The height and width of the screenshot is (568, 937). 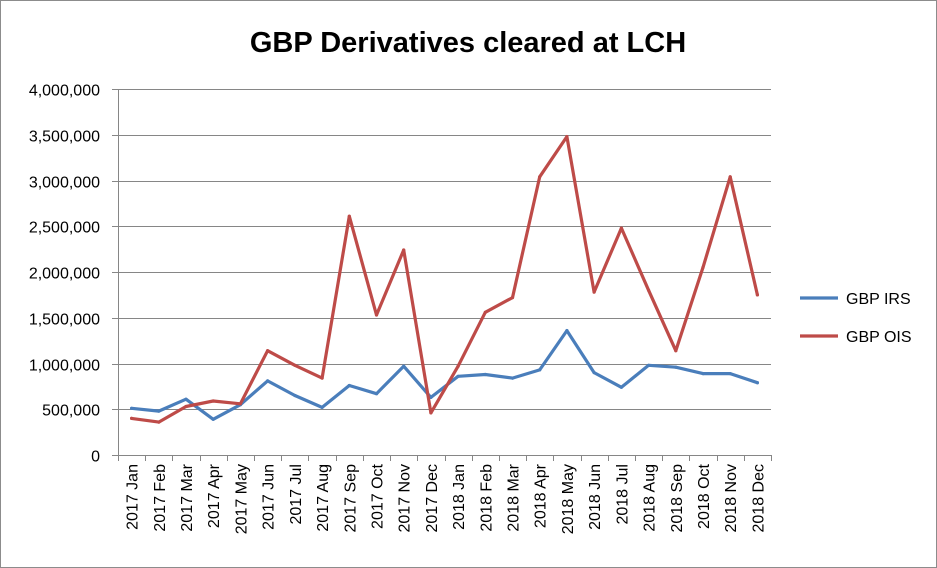 What do you see at coordinates (377, 495) in the screenshot?
I see `x-tick-label: 2017 Oct` at bounding box center [377, 495].